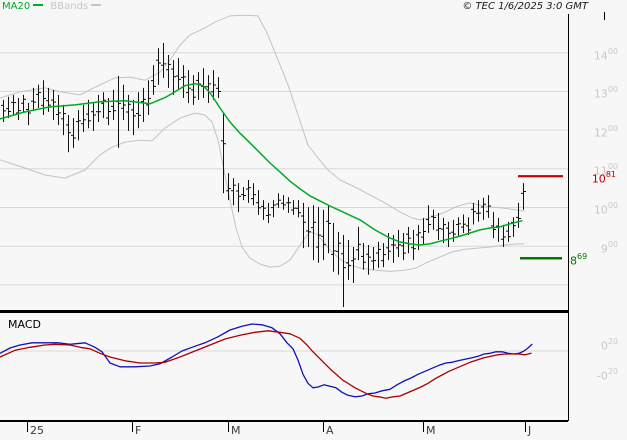  What do you see at coordinates (579, 260) in the screenshot?
I see `support-value-label: 869` at bounding box center [579, 260].